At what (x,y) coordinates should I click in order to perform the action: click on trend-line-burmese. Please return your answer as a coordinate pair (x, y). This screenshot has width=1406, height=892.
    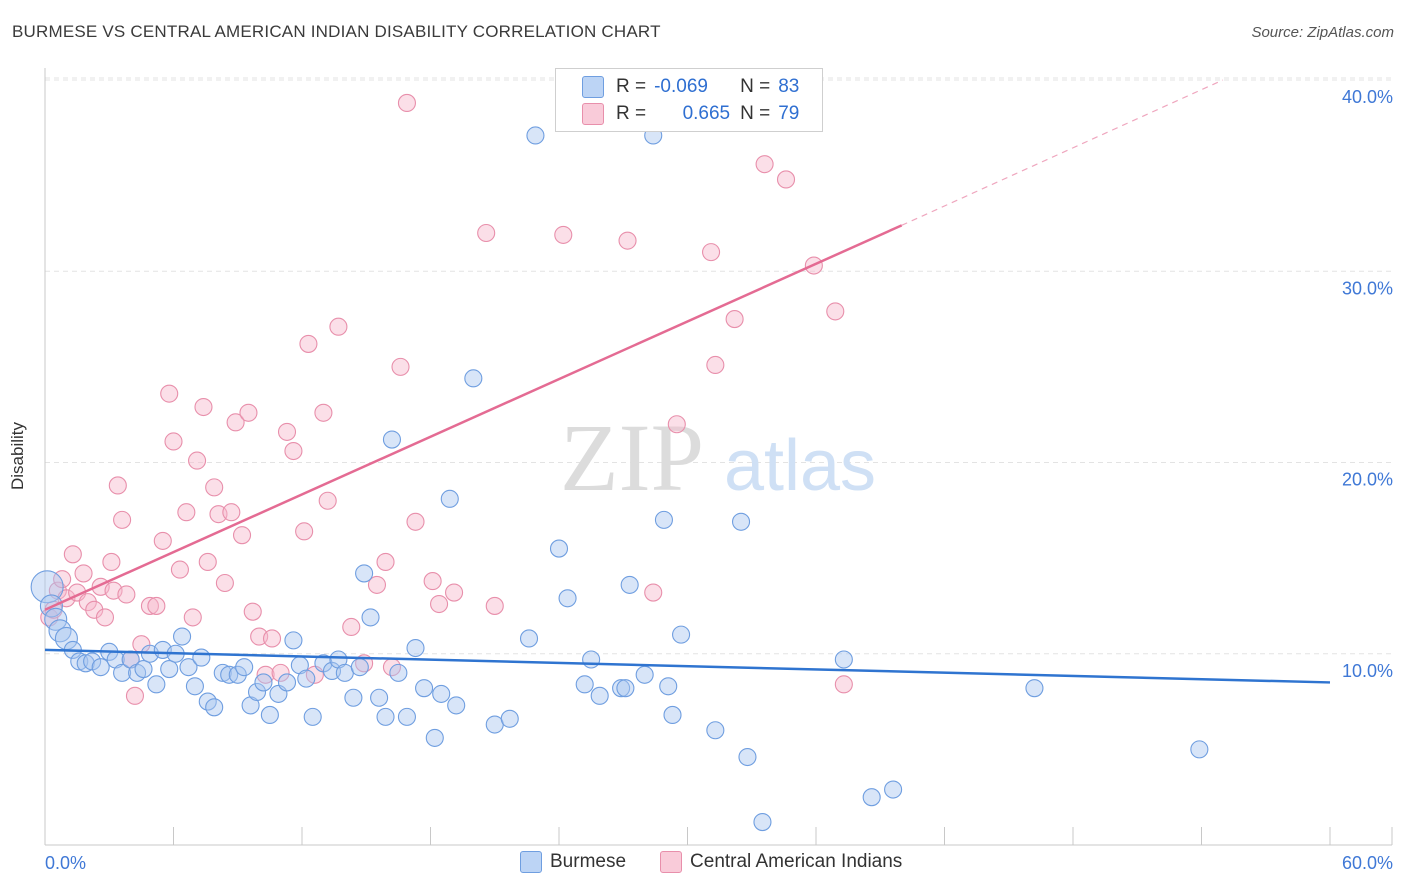
    Looking at the image, I should click on (687, 666).